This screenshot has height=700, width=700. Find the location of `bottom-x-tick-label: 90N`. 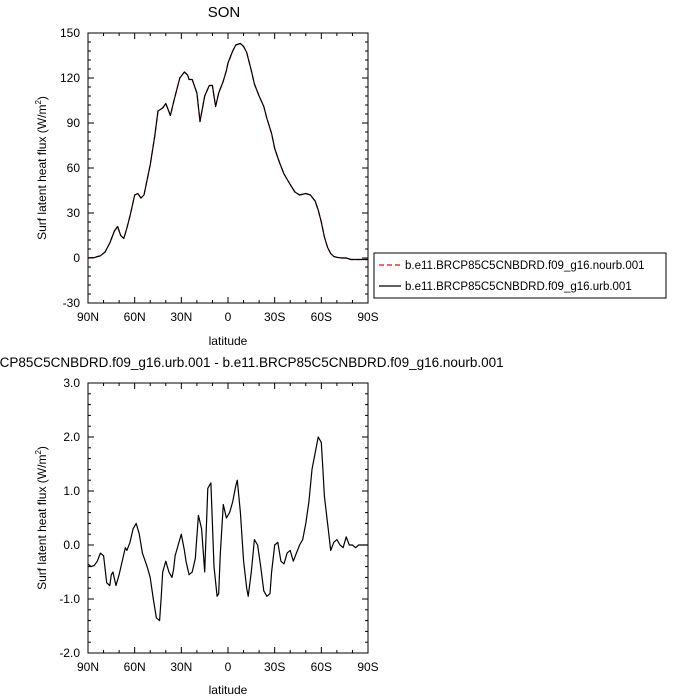

bottom-x-tick-label: 90N is located at coordinates (88, 667).